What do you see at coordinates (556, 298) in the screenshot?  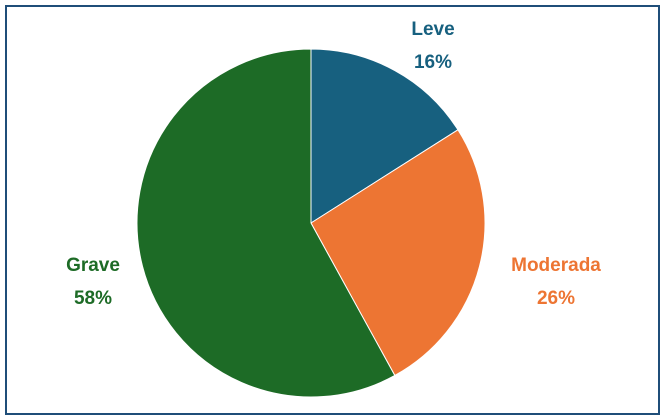 I see `slice-value-moderada: 26%` at bounding box center [556, 298].